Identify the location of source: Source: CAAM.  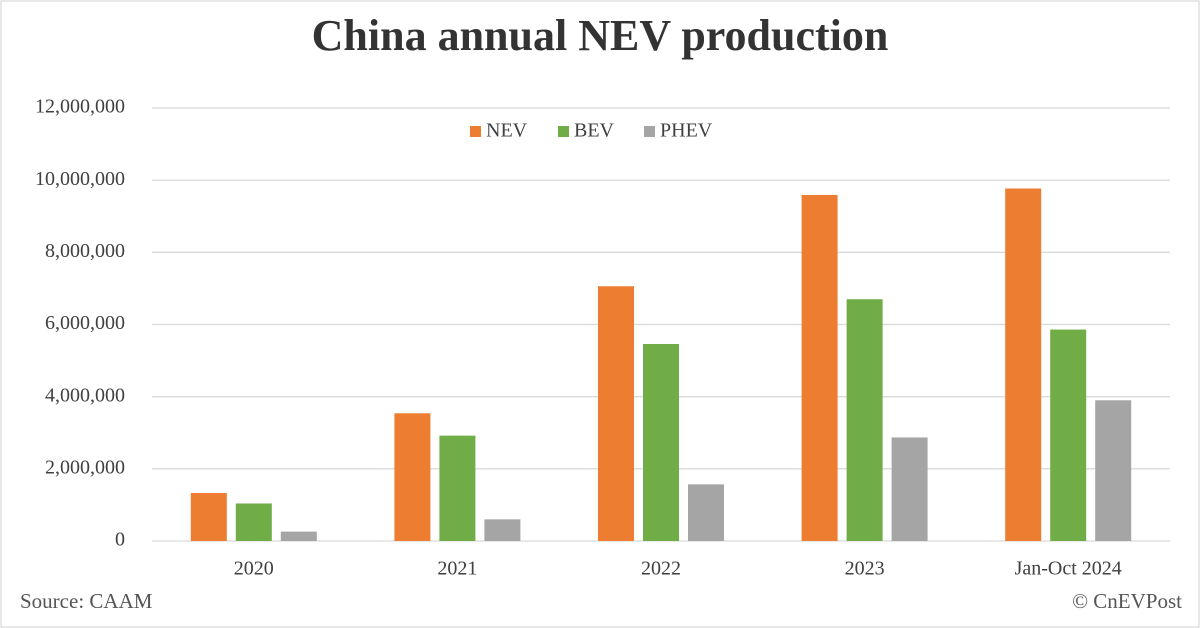
(86, 601).